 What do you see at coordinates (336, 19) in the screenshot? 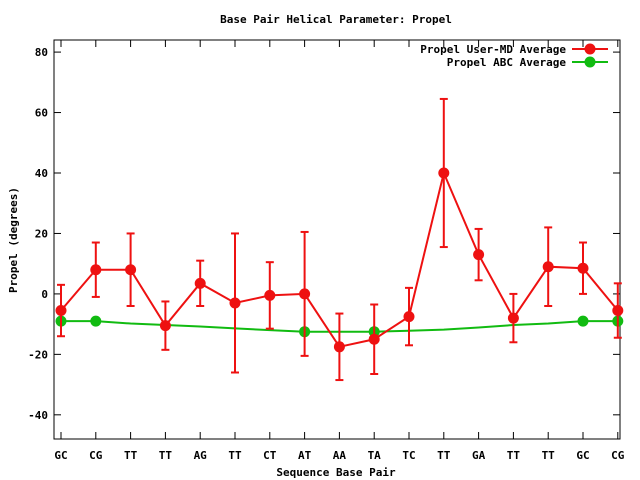
I see `chart-title: Base Pair Helical Parameter: Propel` at bounding box center [336, 19].